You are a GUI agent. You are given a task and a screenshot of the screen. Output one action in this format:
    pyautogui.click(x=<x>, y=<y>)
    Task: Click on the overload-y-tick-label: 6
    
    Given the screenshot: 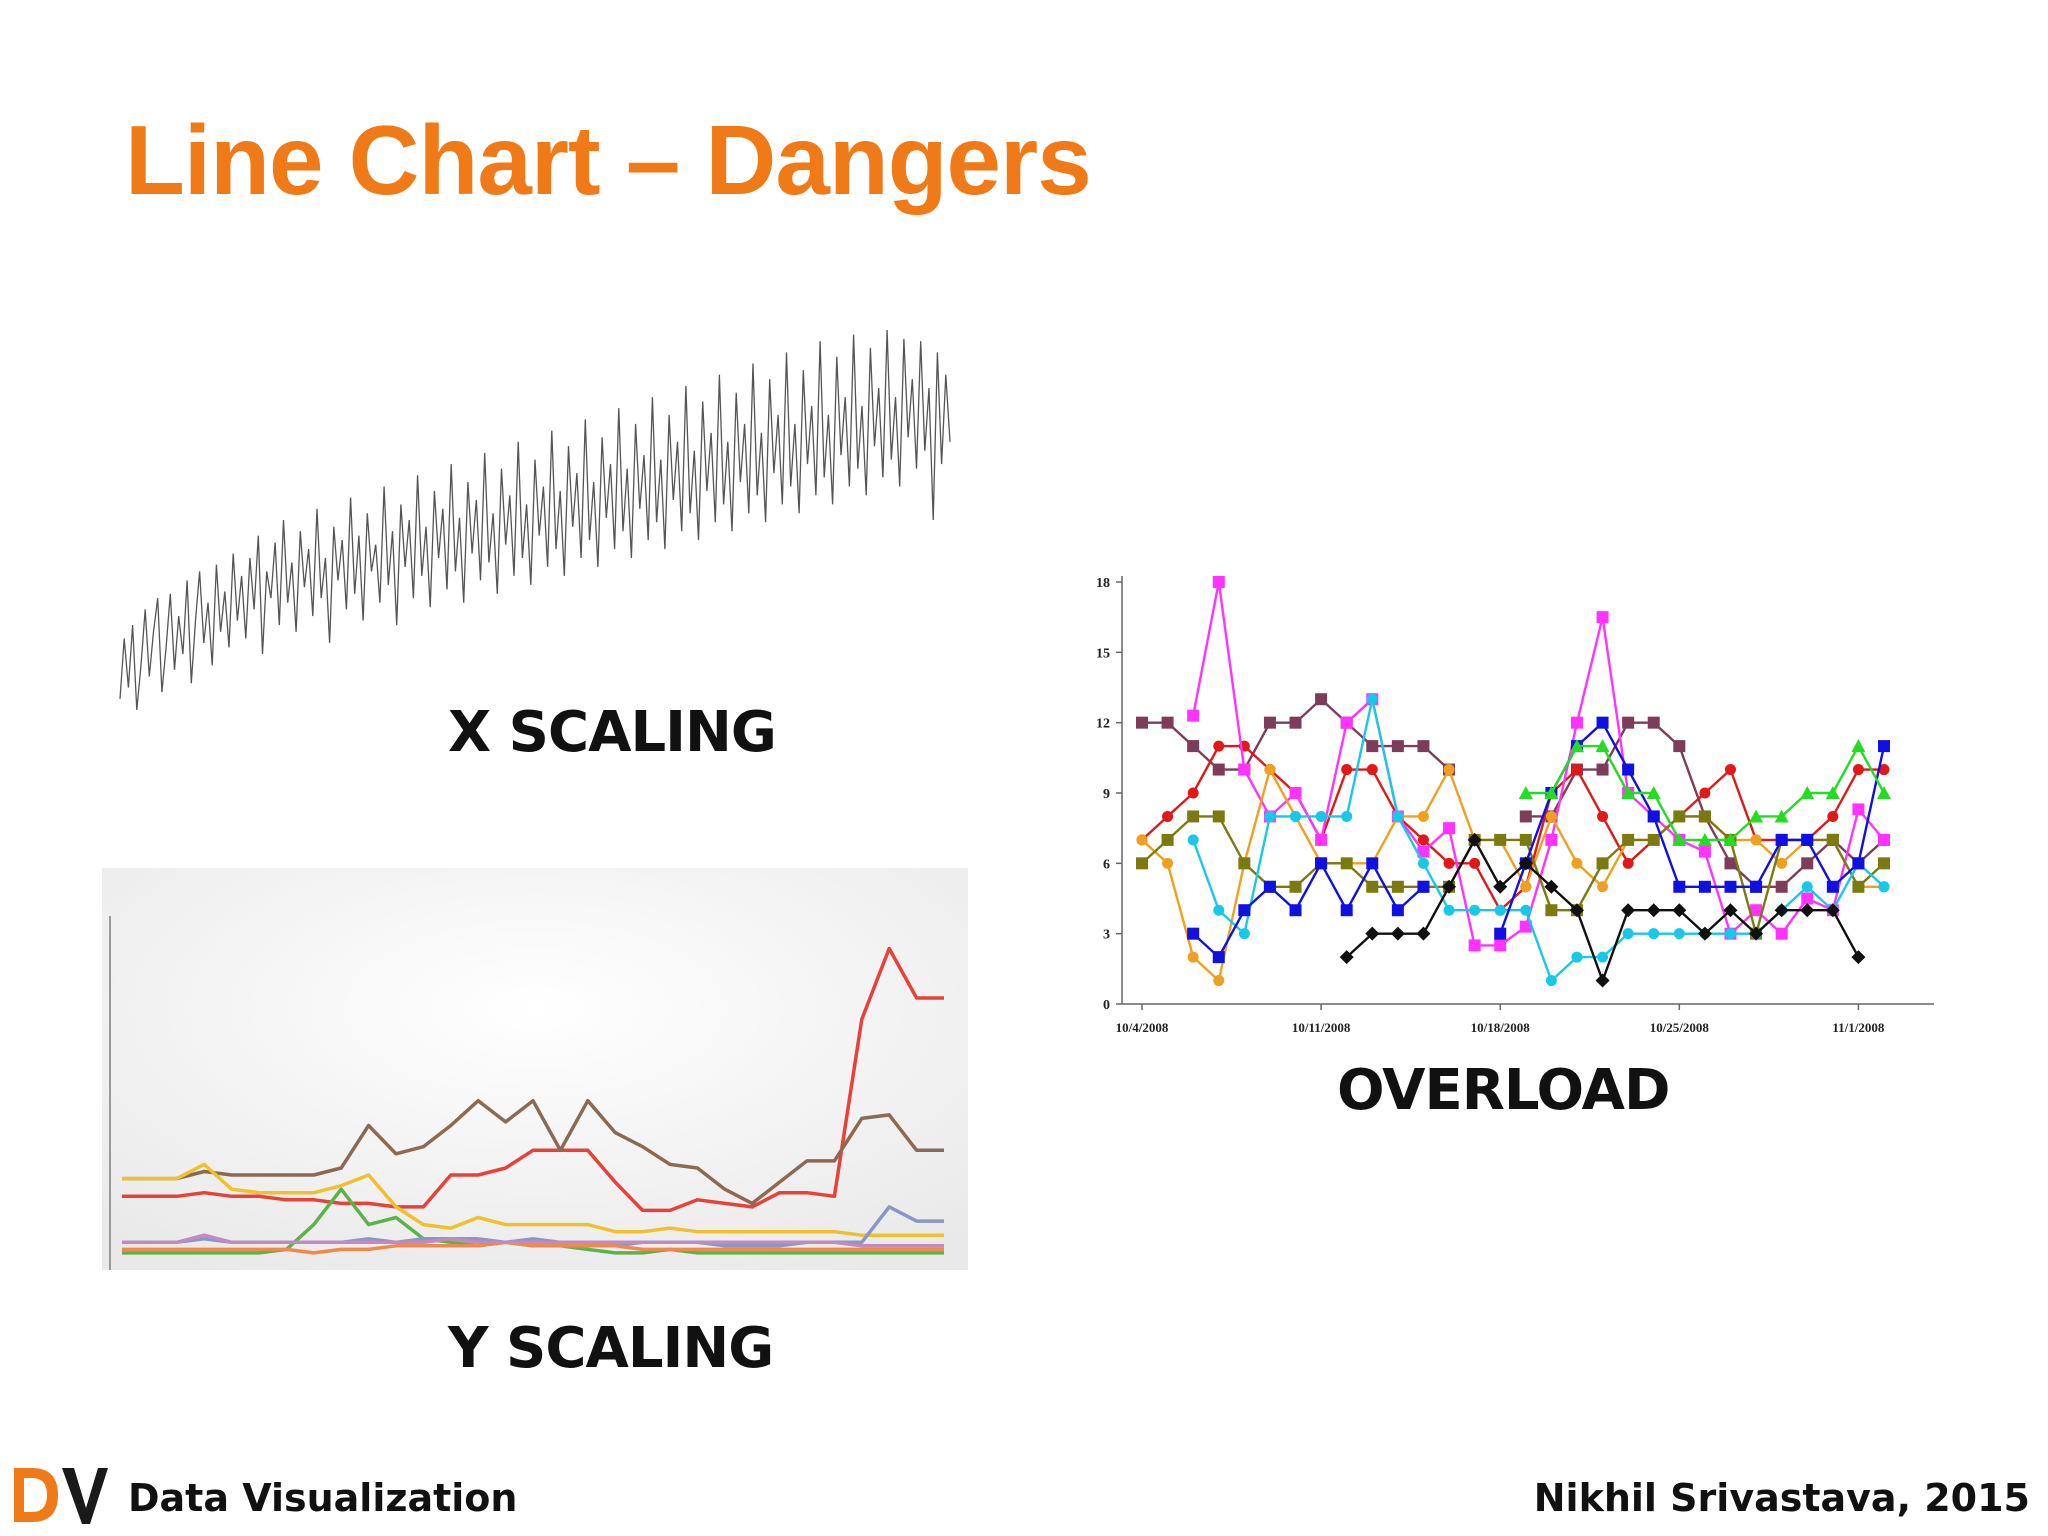 What is the action you would take?
    pyautogui.click(x=1106, y=864)
    